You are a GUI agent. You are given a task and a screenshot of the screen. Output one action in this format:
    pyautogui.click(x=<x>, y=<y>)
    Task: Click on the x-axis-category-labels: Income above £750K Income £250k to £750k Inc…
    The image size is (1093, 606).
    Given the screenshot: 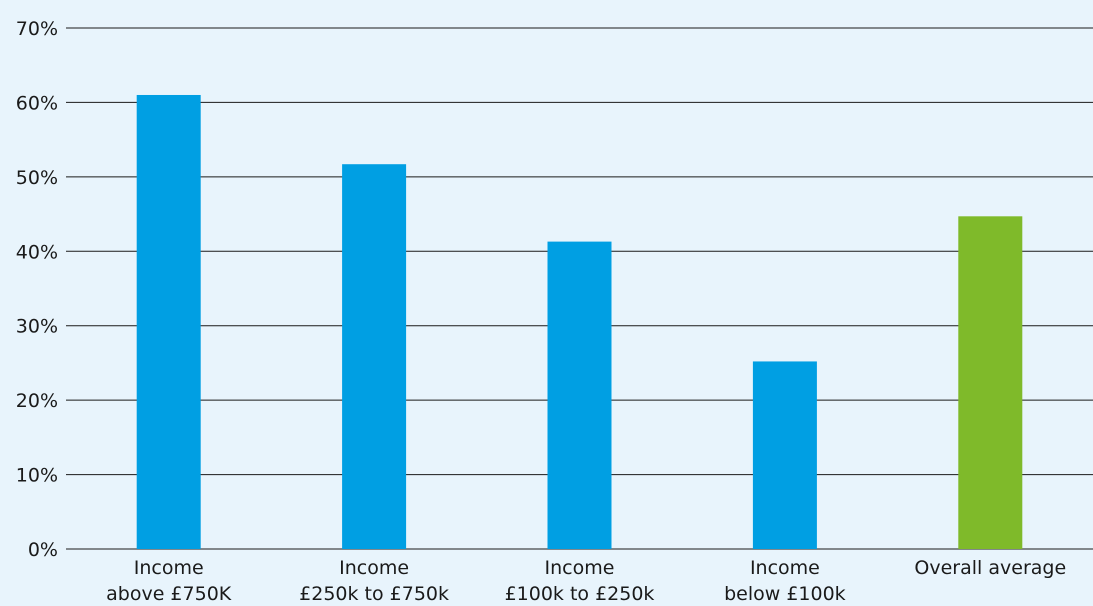 What is the action you would take?
    pyautogui.click(x=586, y=581)
    